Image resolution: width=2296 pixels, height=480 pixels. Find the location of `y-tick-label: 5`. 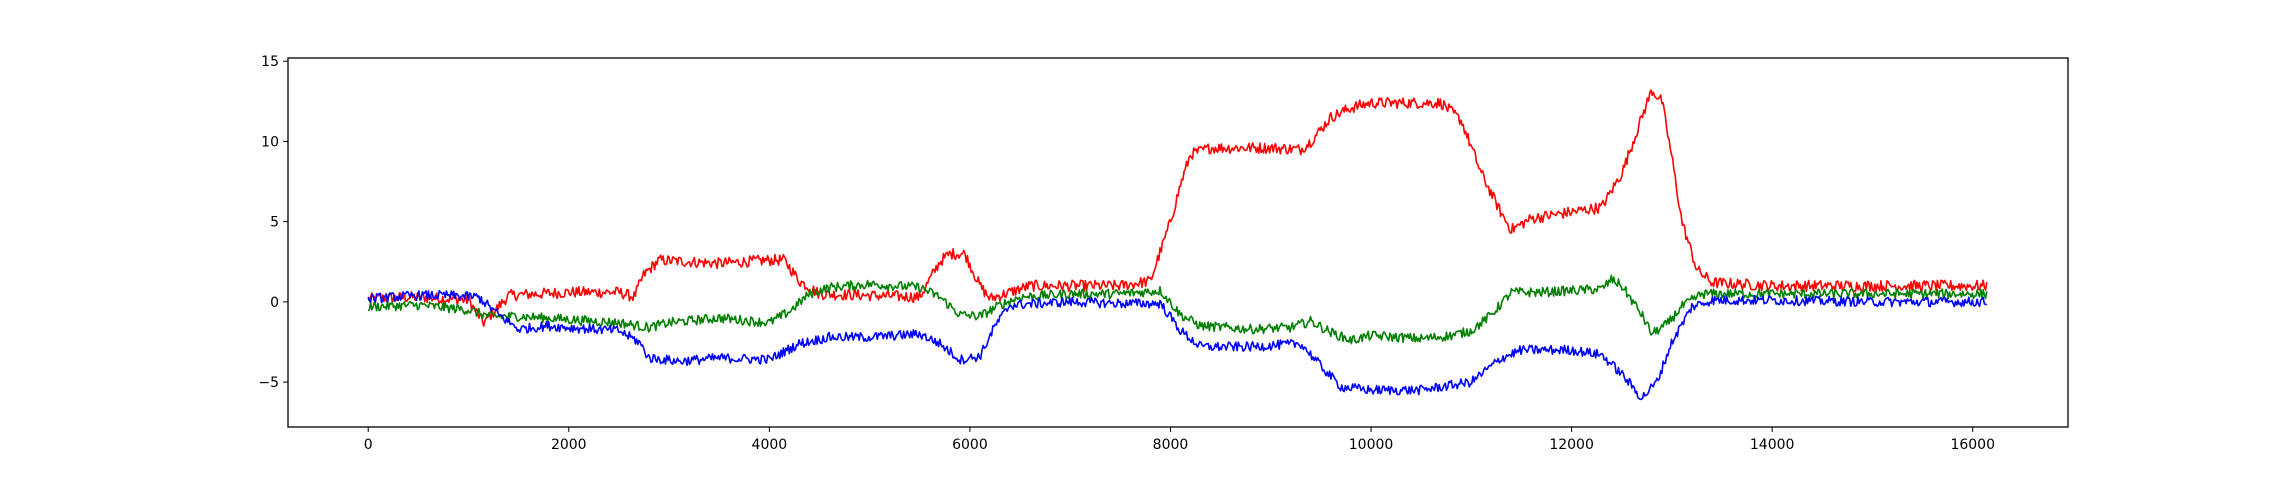

y-tick-label: 5 is located at coordinates (274, 223).